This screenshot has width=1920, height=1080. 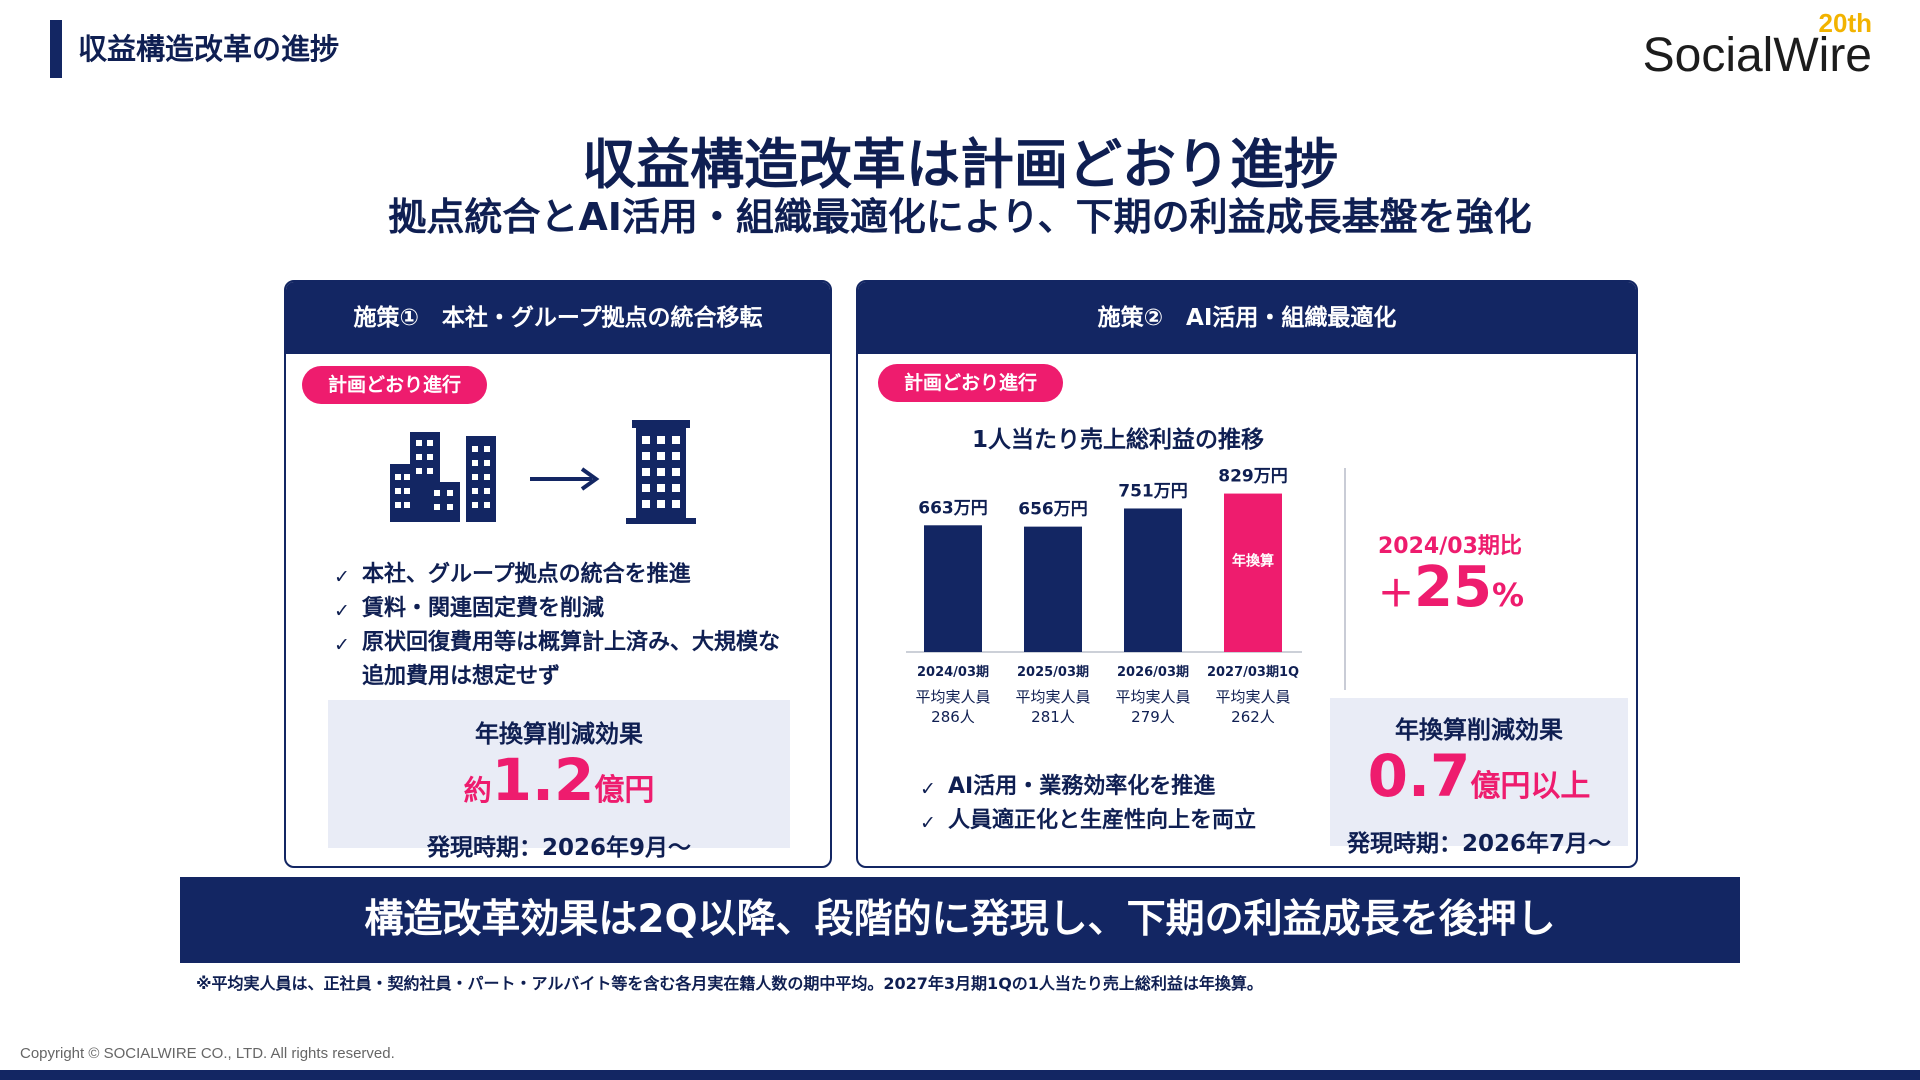 I want to click on comparison-sign: ＋, so click(x=1396, y=594).